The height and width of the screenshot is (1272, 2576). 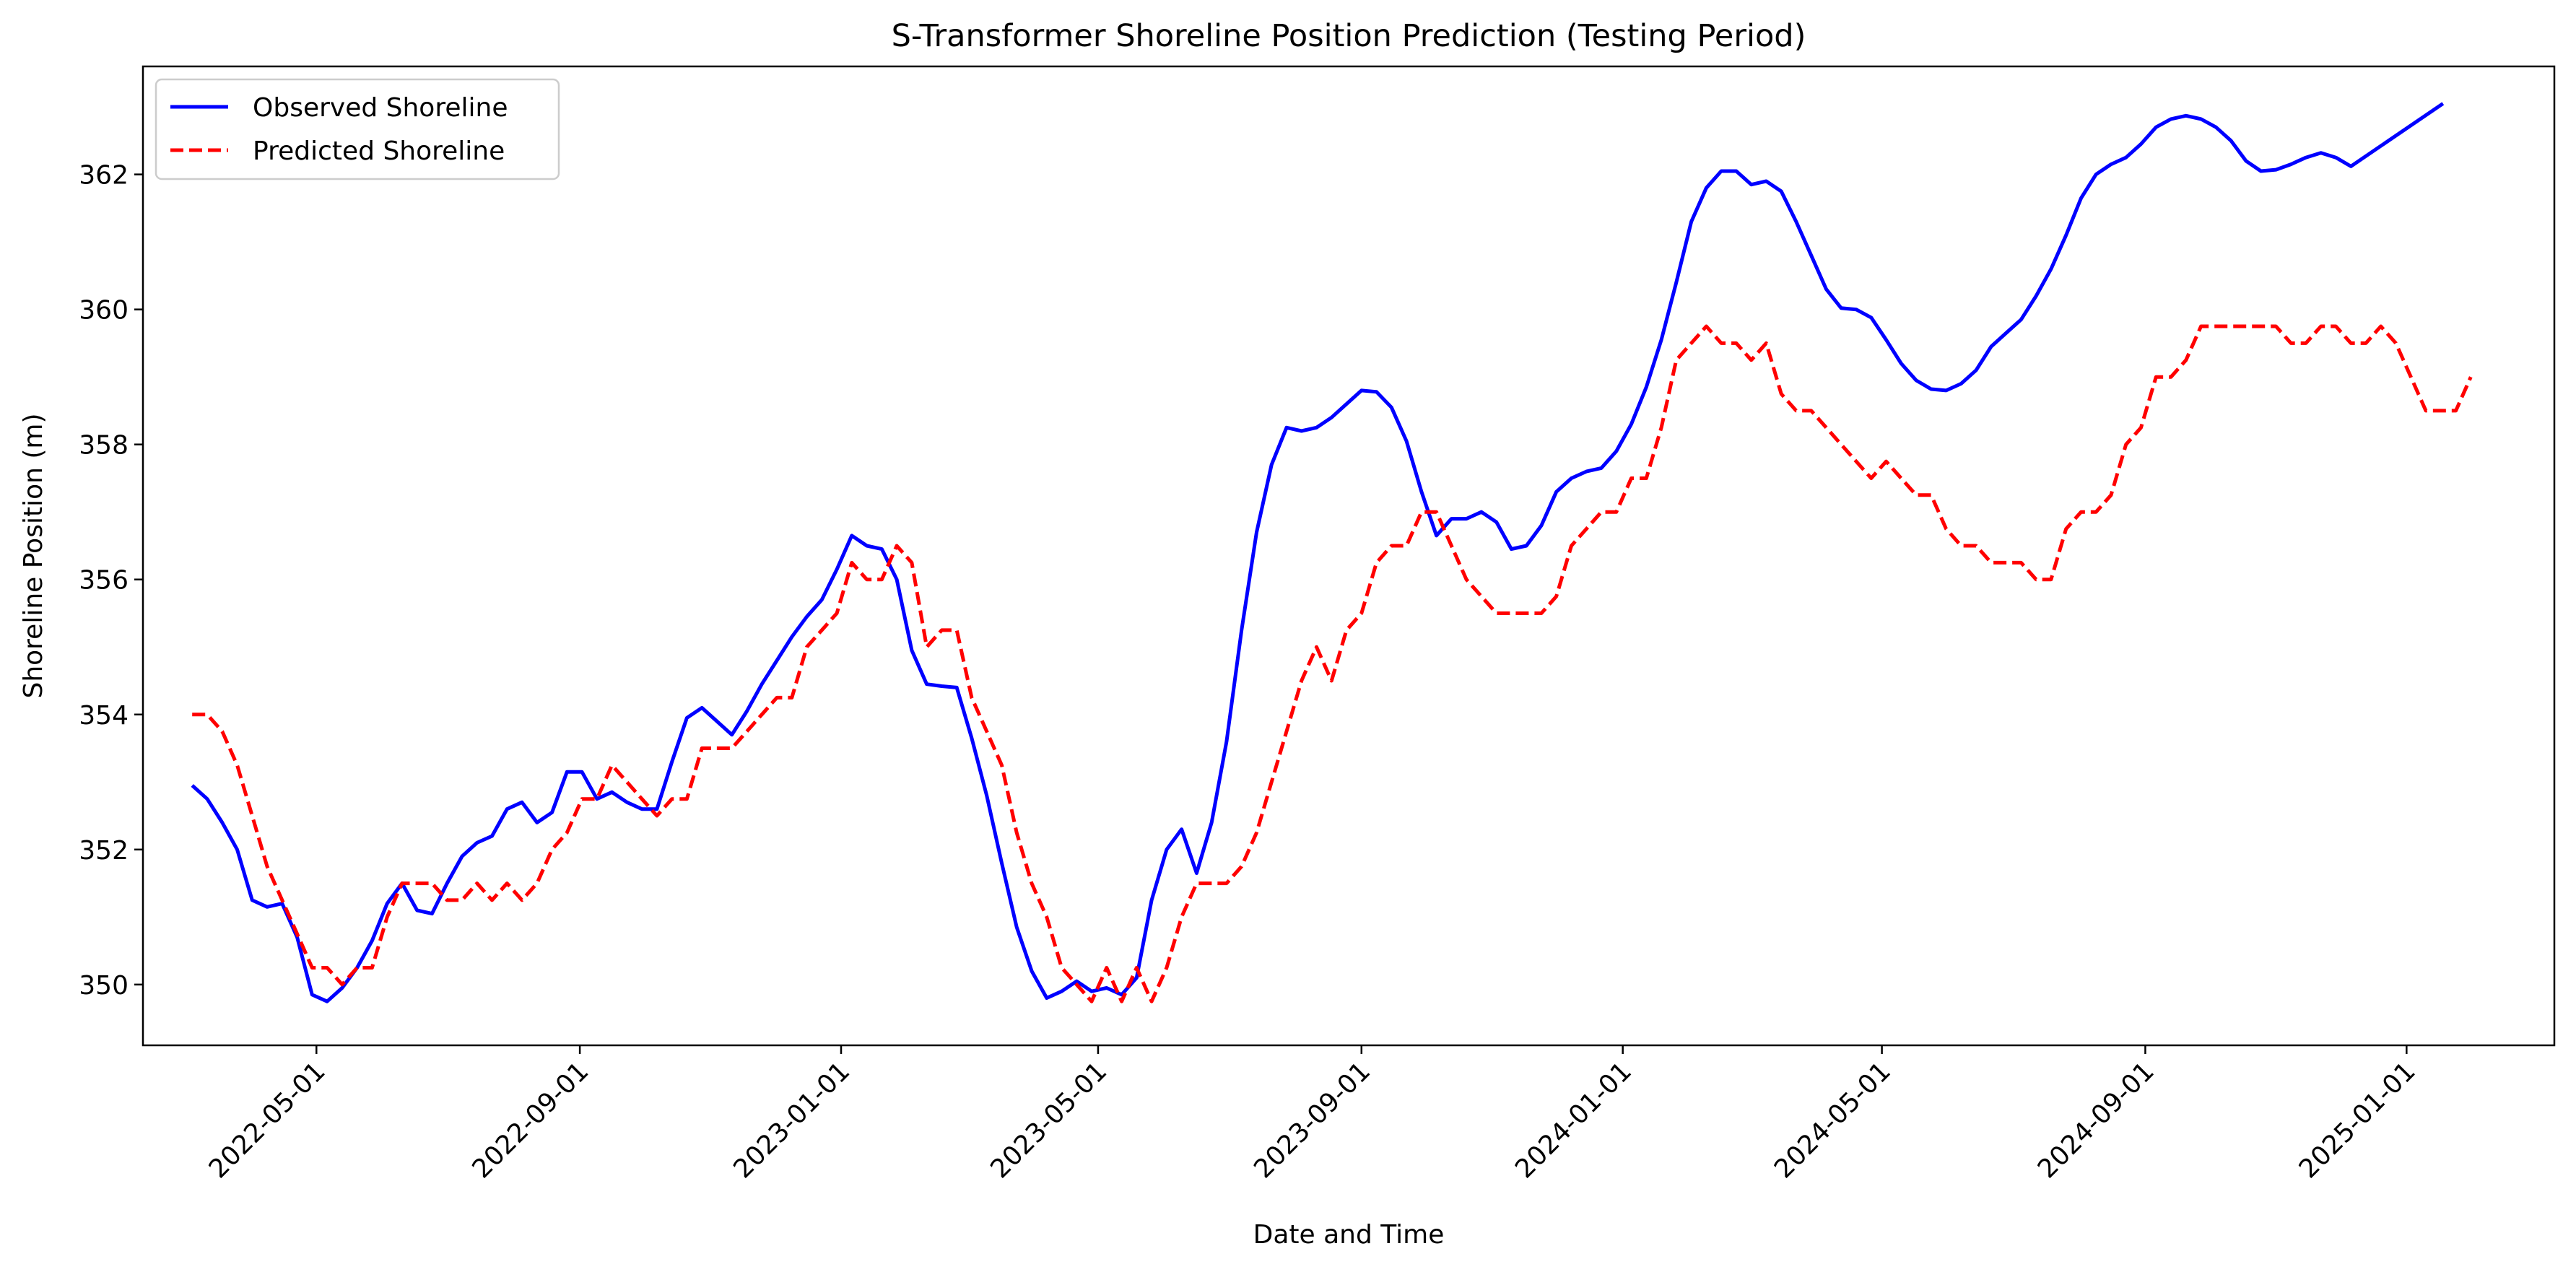 I want to click on y-axis-label: Shoreline Position (m), so click(x=33, y=555).